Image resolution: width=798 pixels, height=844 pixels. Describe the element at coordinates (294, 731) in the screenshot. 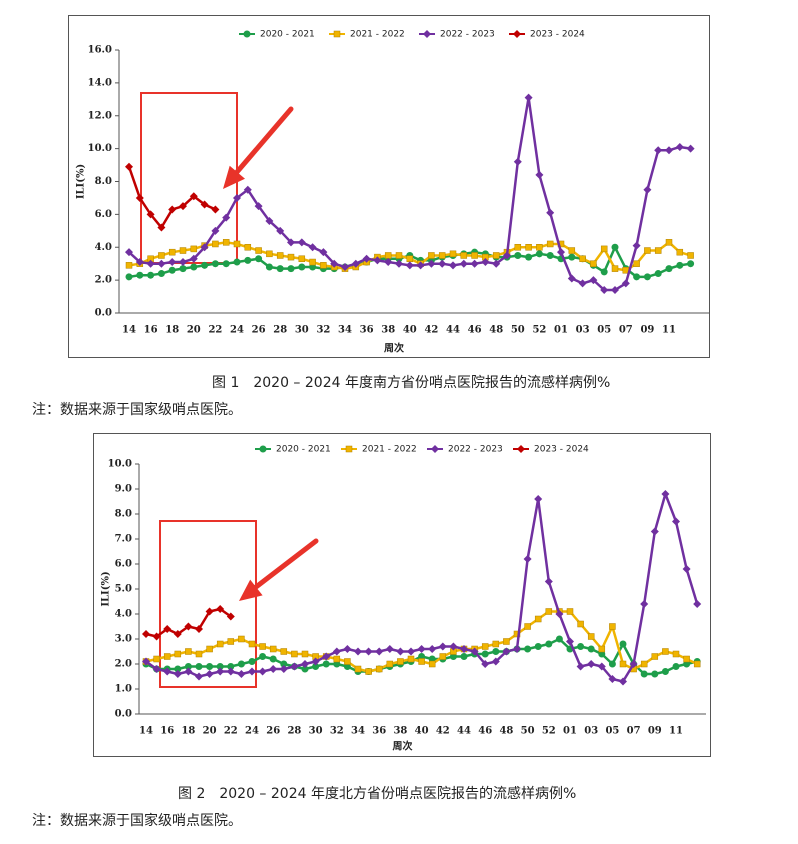

I see `x-tick-label: 28` at that location.